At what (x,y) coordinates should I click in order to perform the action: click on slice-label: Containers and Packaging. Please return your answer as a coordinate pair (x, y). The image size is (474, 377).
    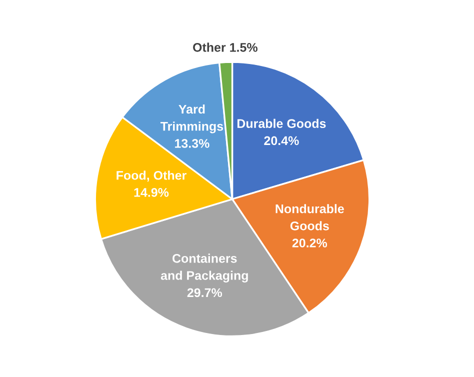
    Looking at the image, I should click on (204, 268).